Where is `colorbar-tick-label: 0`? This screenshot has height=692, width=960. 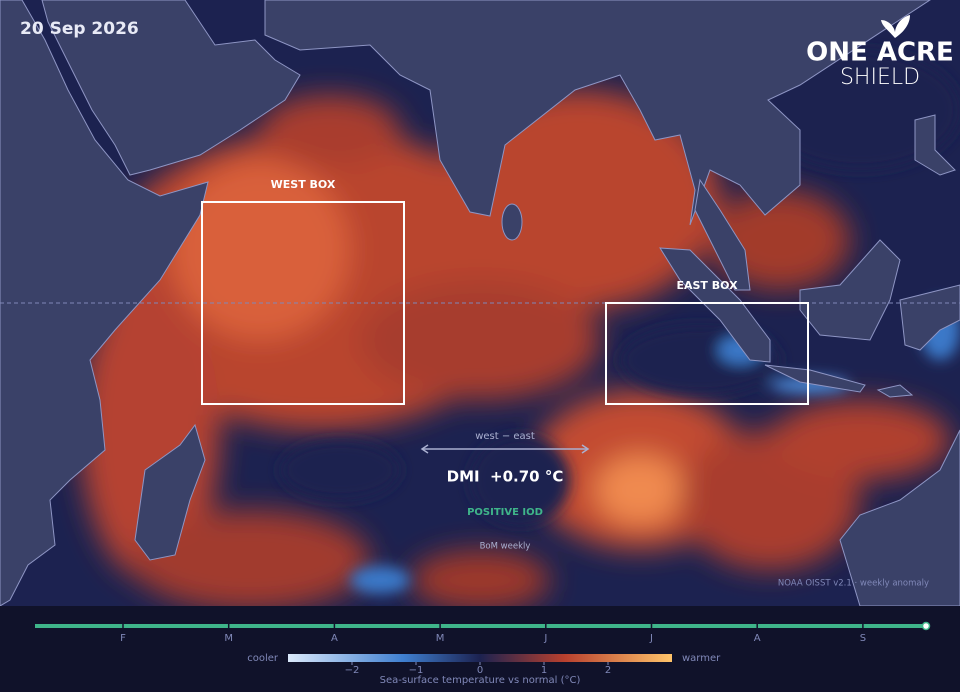 colorbar-tick-label: 0 is located at coordinates (480, 670).